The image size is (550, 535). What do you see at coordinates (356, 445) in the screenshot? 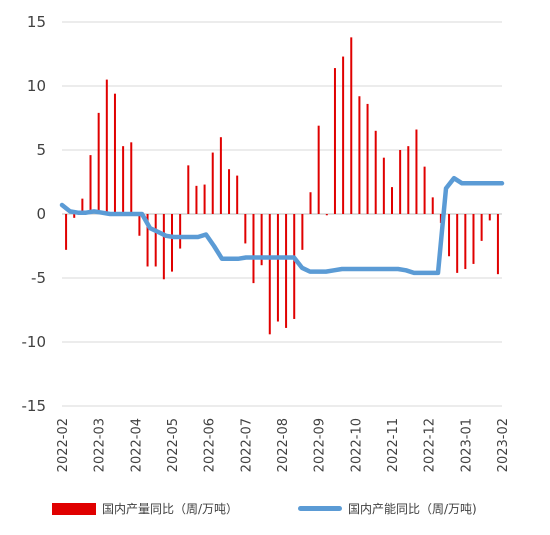
I see `x-tick-label: 2022-10` at bounding box center [356, 445].